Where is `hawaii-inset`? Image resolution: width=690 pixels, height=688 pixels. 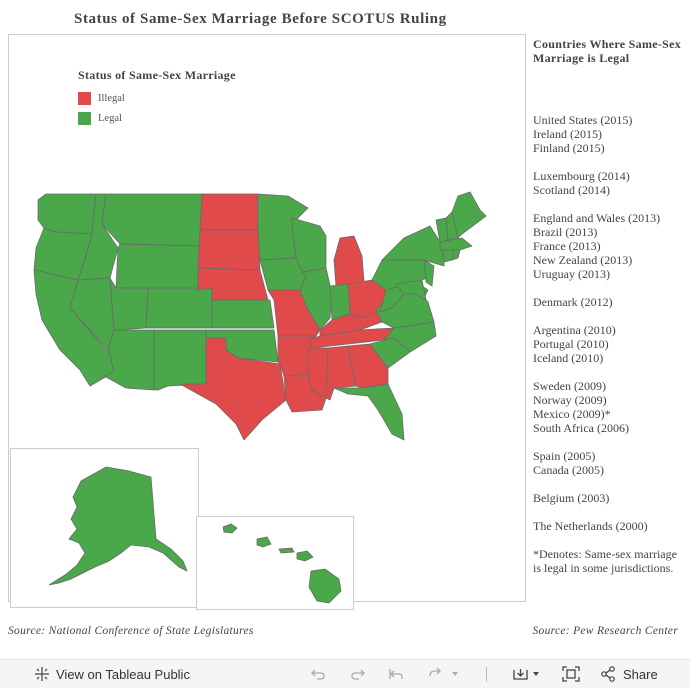 hawaii-inset is located at coordinates (275, 563).